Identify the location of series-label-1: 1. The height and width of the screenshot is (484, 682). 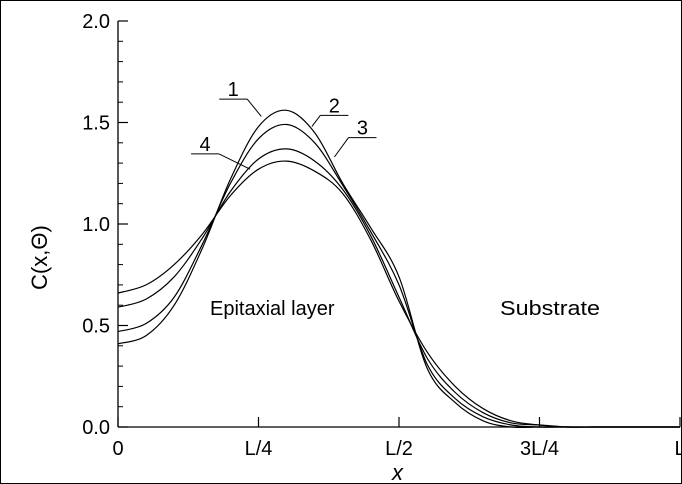
(233, 90).